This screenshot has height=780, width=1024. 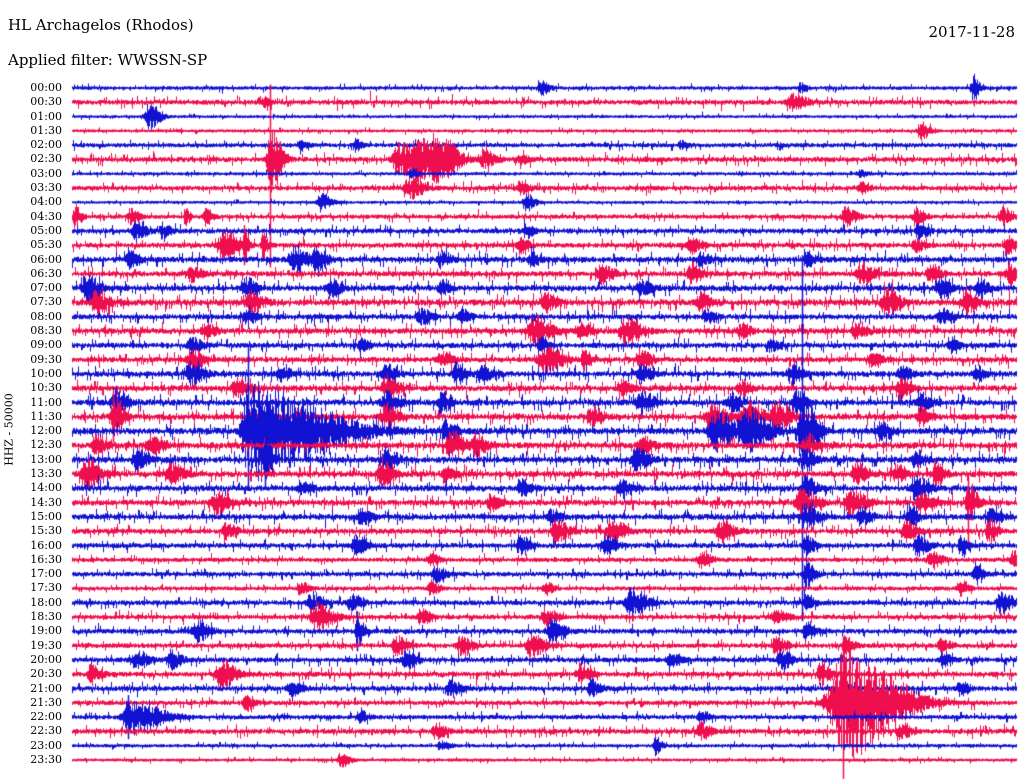 I want to click on time-label-1900: 19:00, so click(x=46, y=631).